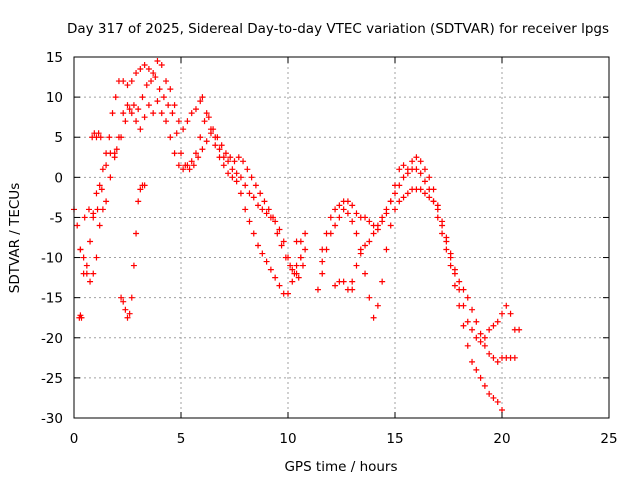  I want to click on y-tick-label: -30, so click(52, 419).